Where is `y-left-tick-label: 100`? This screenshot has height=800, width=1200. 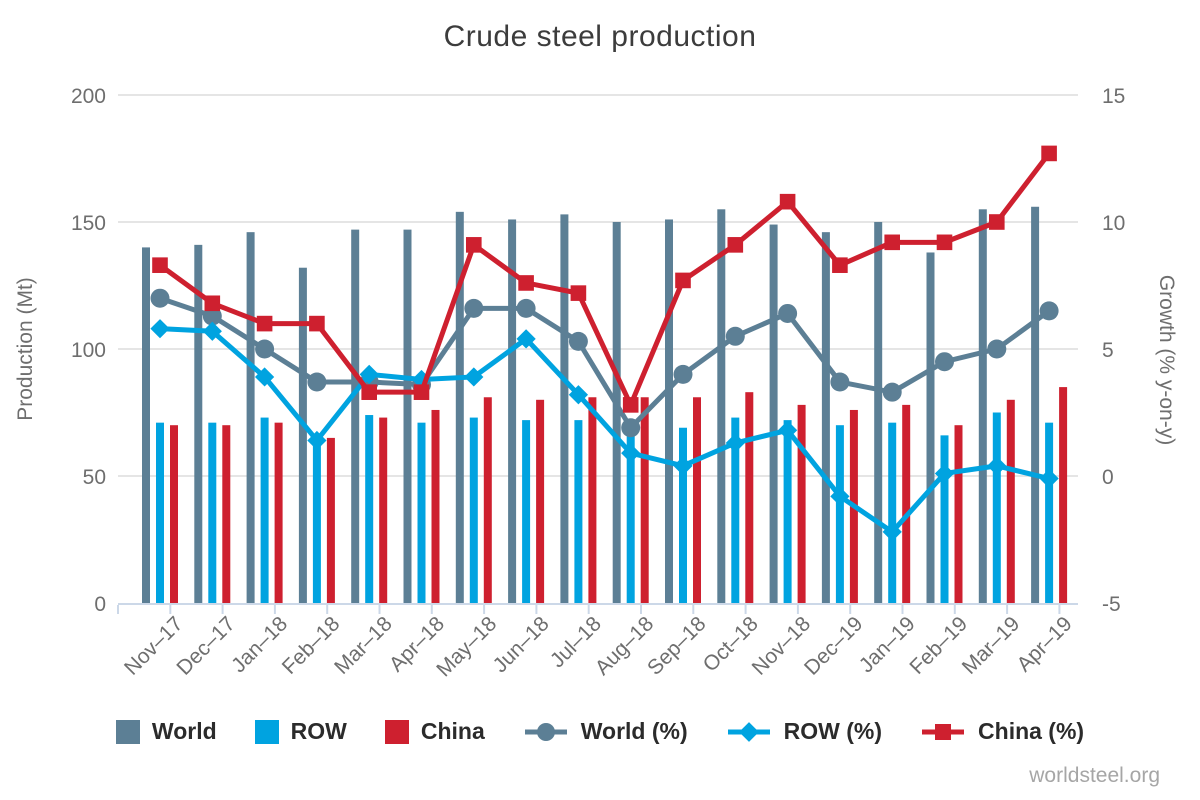
y-left-tick-label: 100 is located at coordinates (88, 350).